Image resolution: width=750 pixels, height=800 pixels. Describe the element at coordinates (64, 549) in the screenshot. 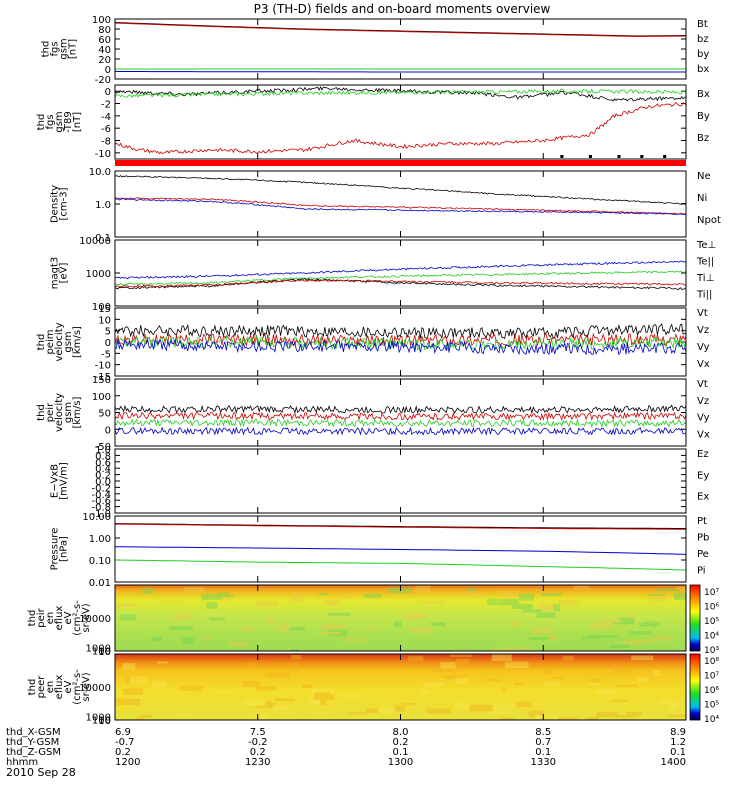

I see `ylabel-line: [nPa]` at that location.